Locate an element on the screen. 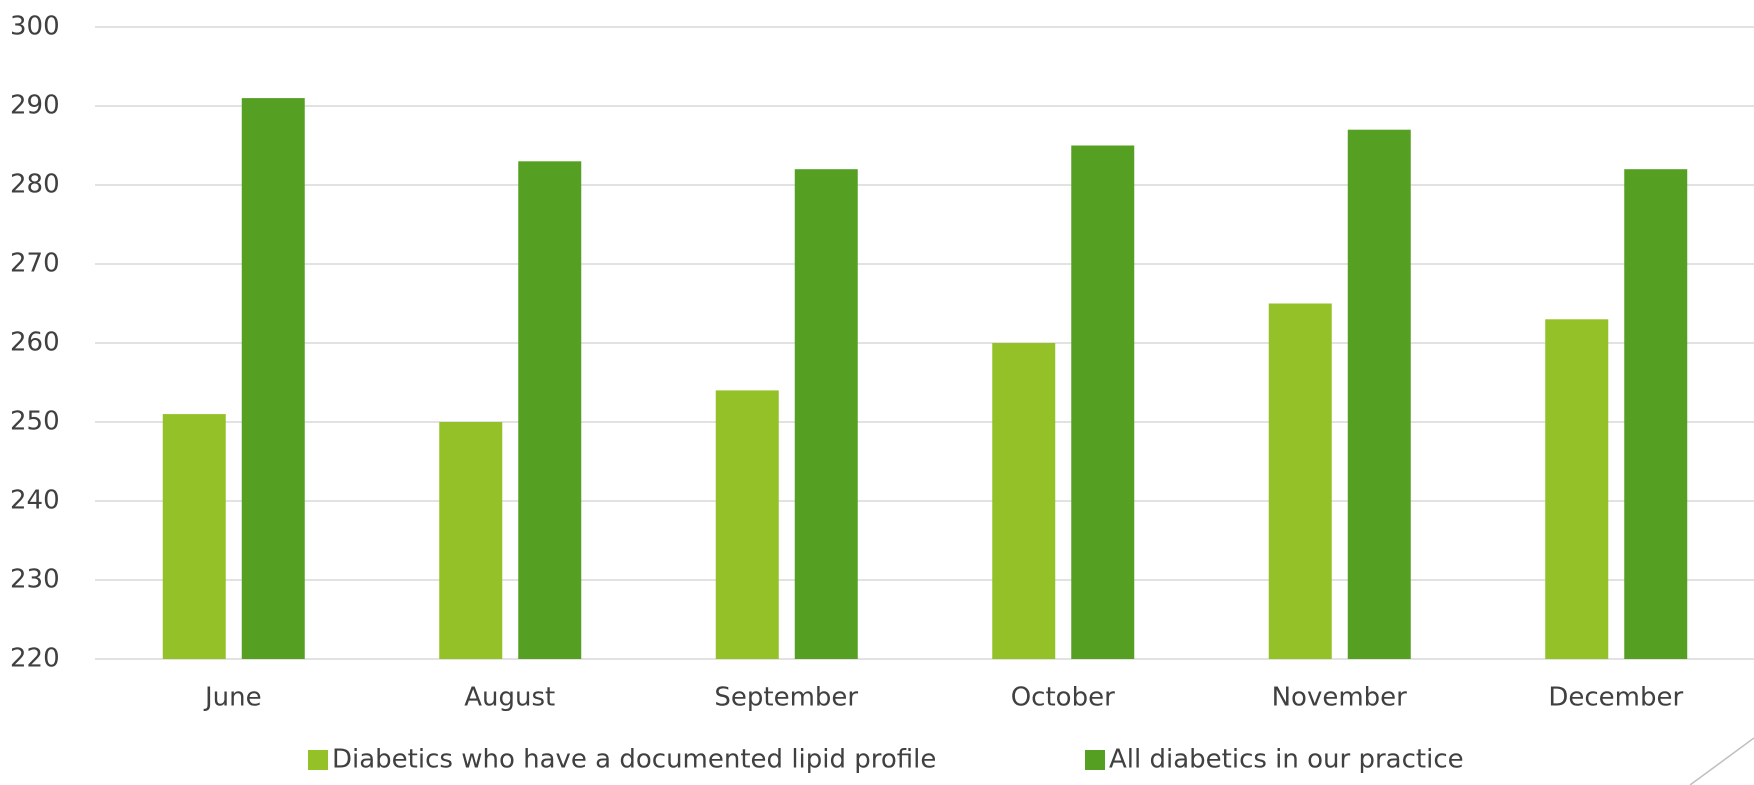  x-tick-label: June is located at coordinates (232, 698).